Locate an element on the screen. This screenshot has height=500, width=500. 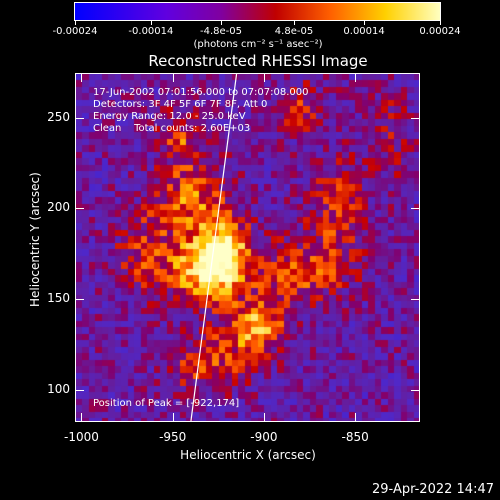
chart-title: Reconstructed RHESSI Image is located at coordinates (258, 61).